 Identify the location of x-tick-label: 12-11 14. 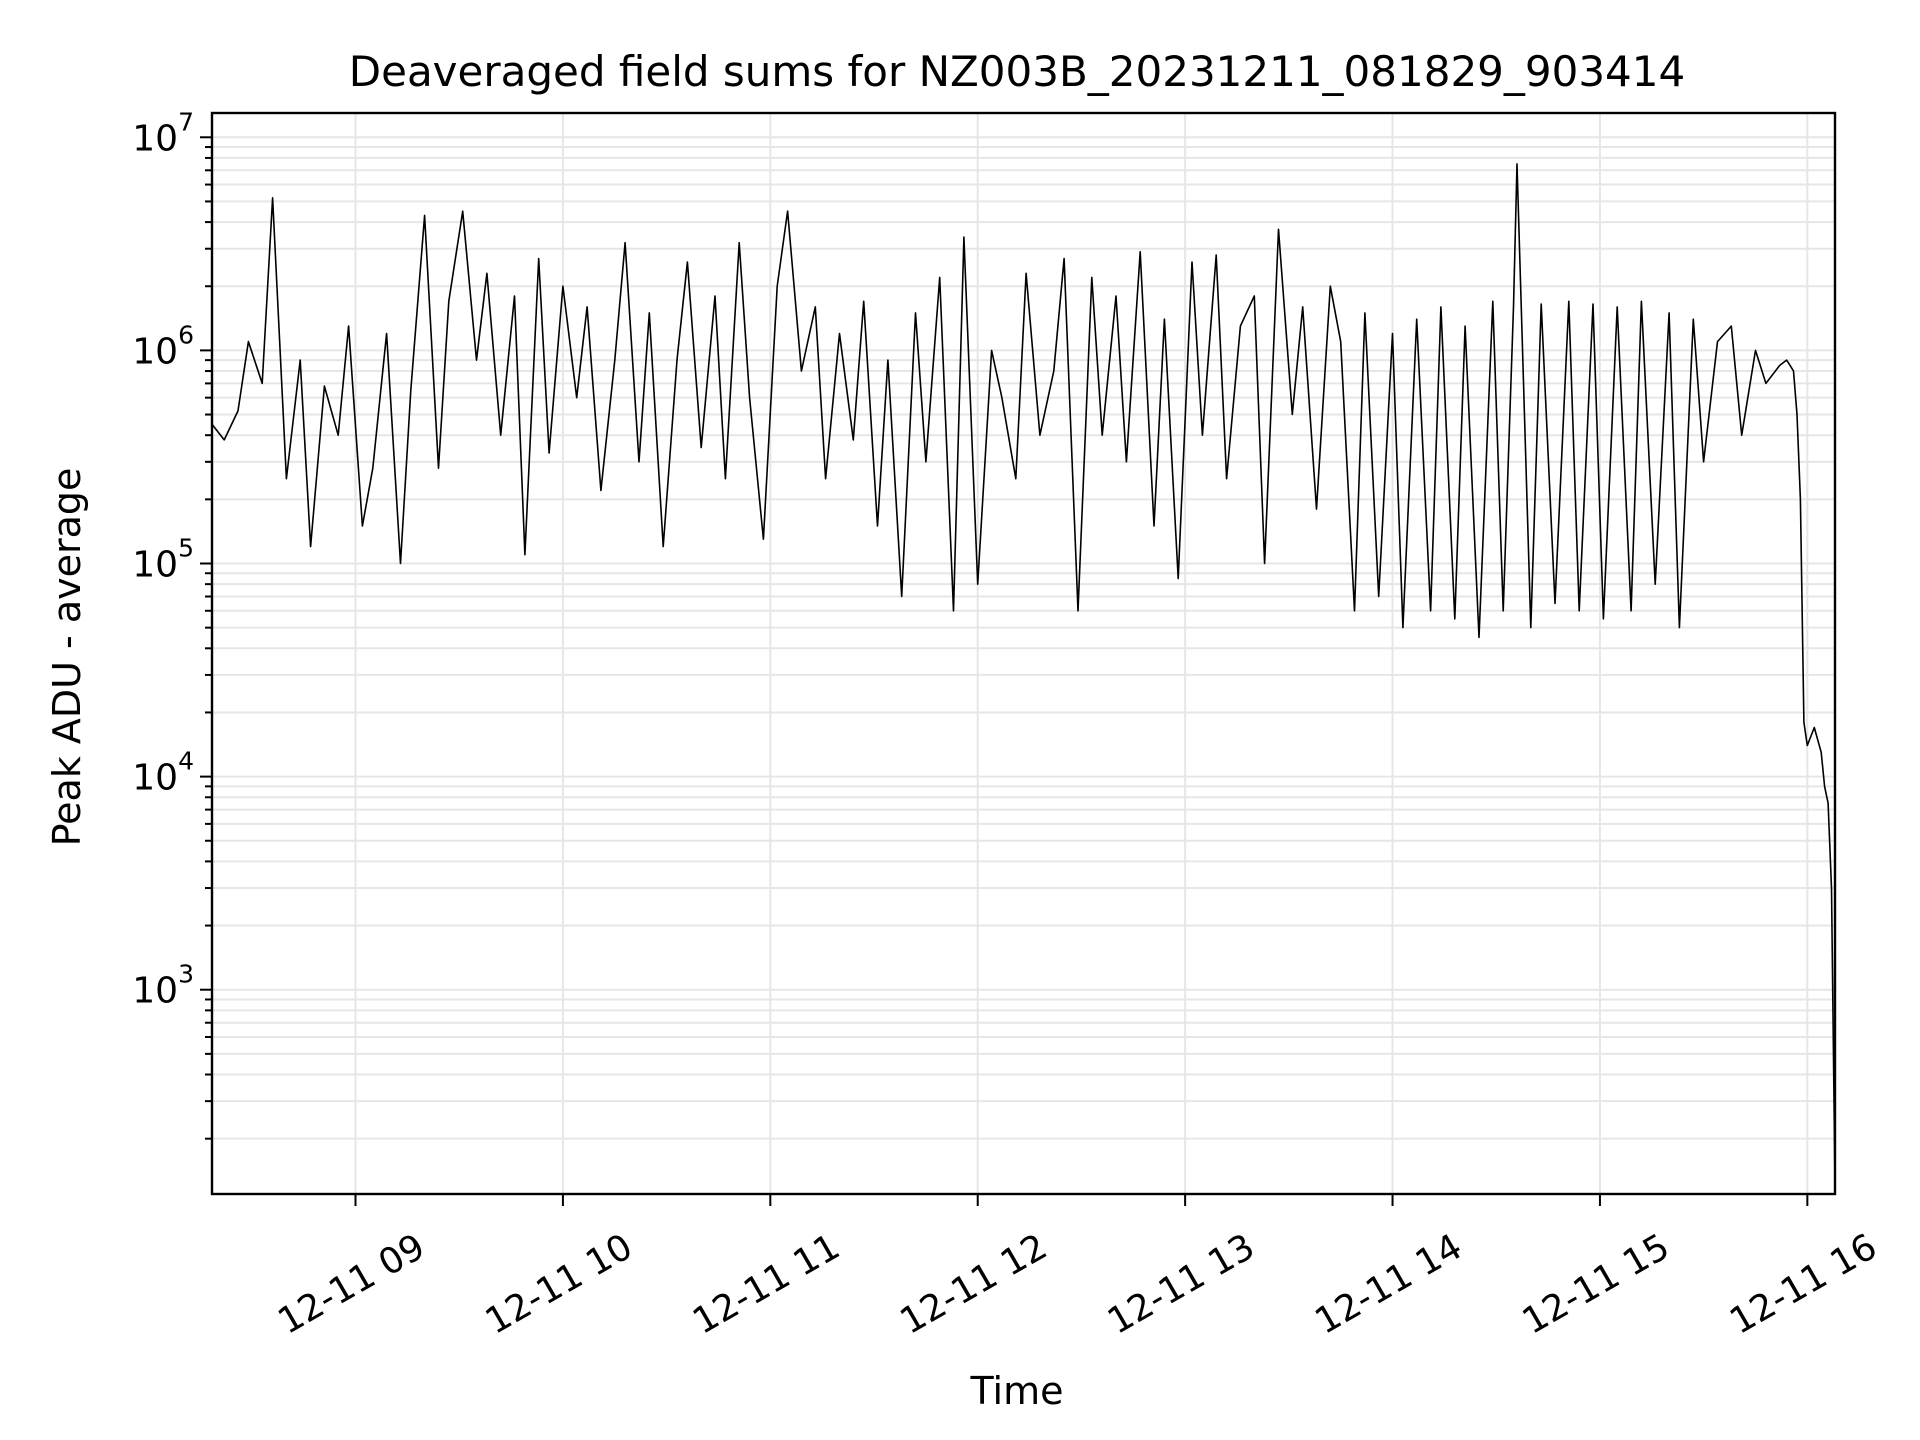
(1388, 1284).